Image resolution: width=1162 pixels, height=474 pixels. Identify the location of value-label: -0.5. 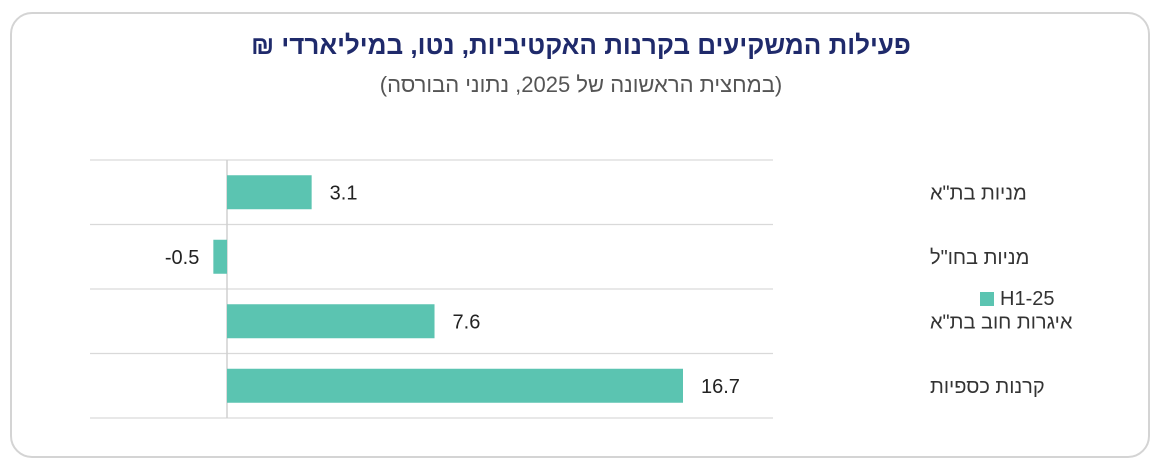
(182, 258).